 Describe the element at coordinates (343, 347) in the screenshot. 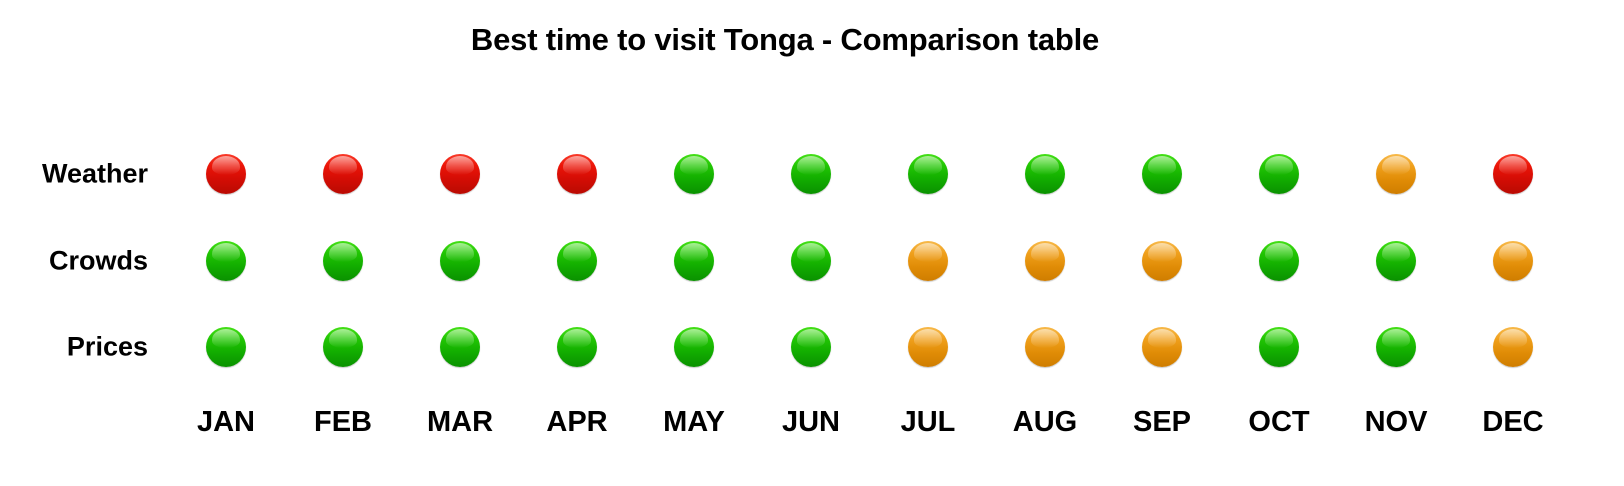

I see `rating-dot-prices-feb` at that location.